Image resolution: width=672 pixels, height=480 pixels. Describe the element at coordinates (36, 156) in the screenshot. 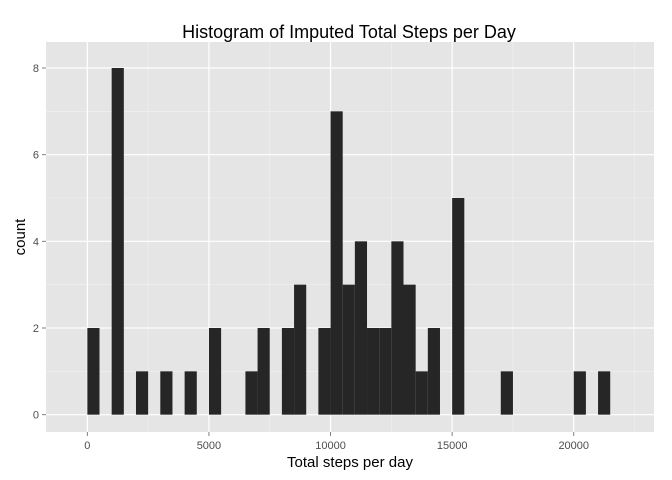

I see `y-tick-label: 6` at that location.